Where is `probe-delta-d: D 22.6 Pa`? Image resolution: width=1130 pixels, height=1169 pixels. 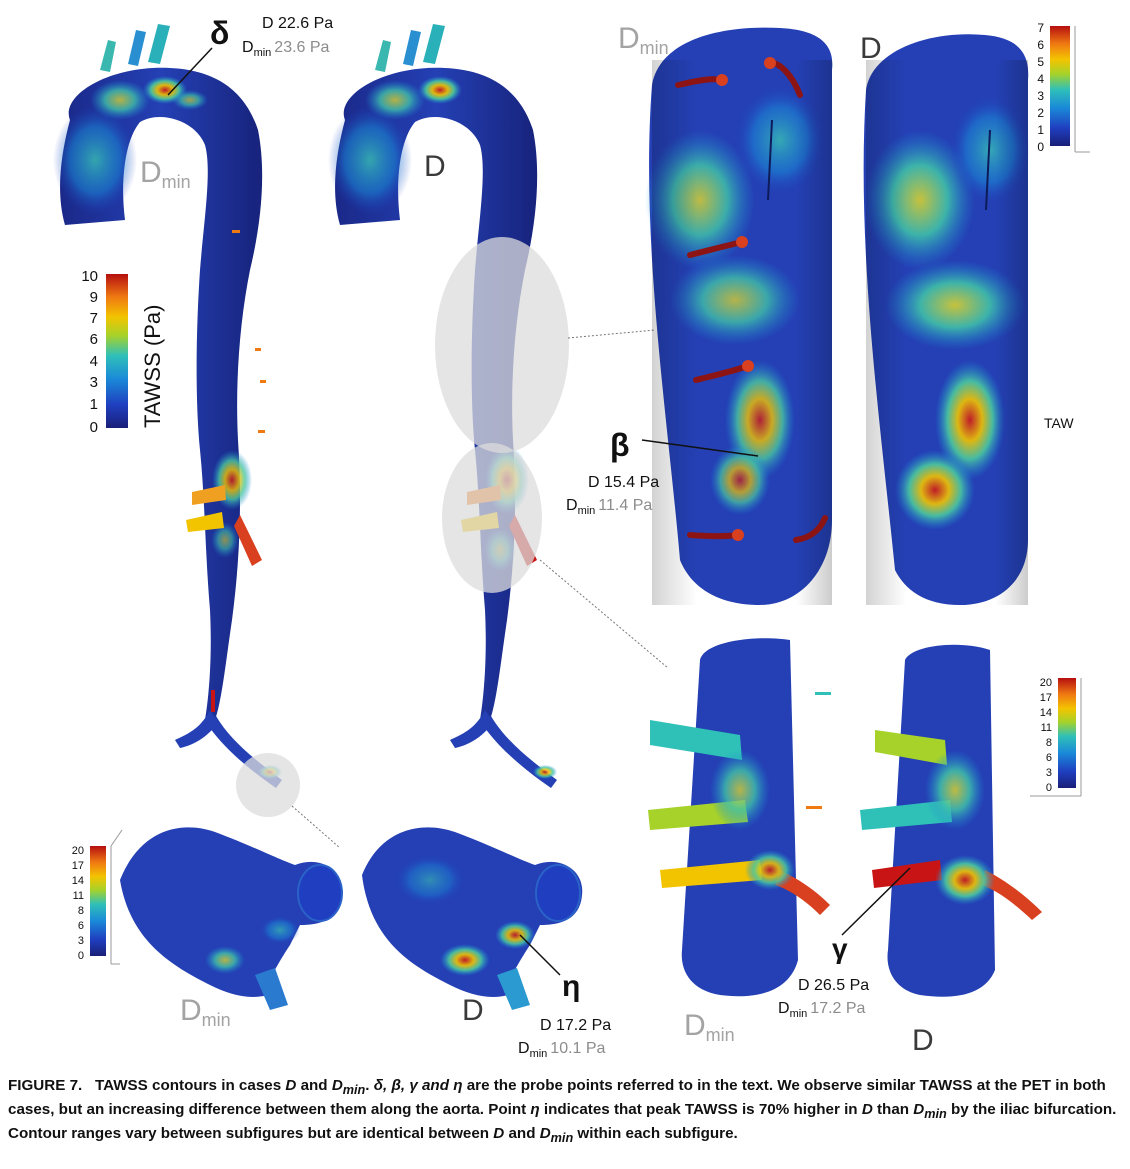
probe-delta-d: D 22.6 Pa is located at coordinates (297, 23).